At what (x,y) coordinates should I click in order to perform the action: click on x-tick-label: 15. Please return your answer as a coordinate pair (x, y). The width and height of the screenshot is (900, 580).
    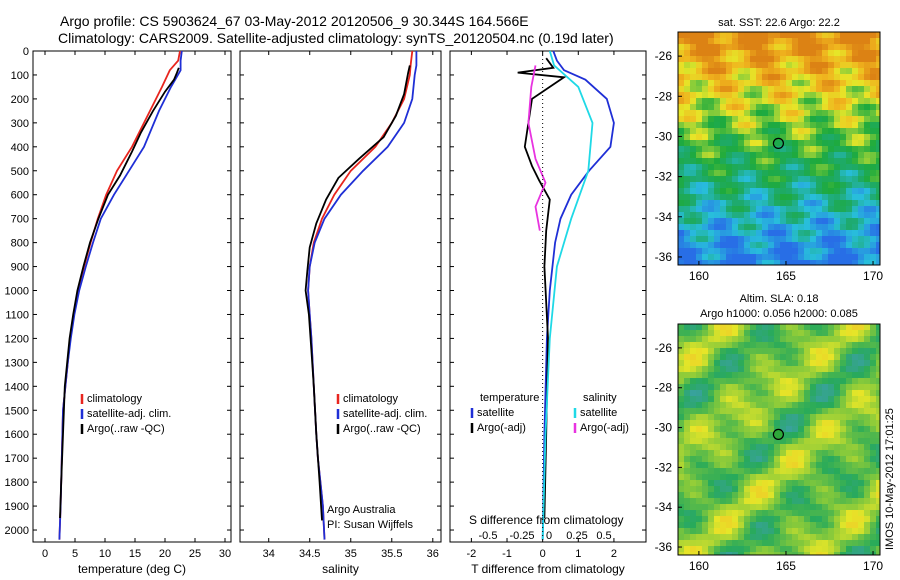
    Looking at the image, I should click on (135, 554).